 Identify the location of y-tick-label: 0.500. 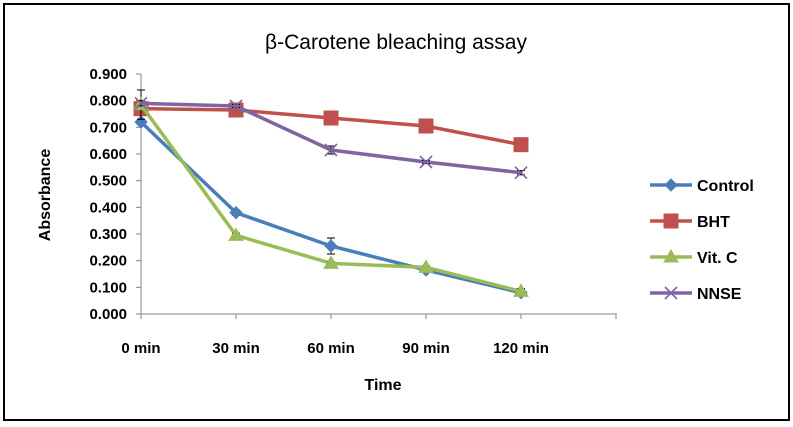
(108, 181).